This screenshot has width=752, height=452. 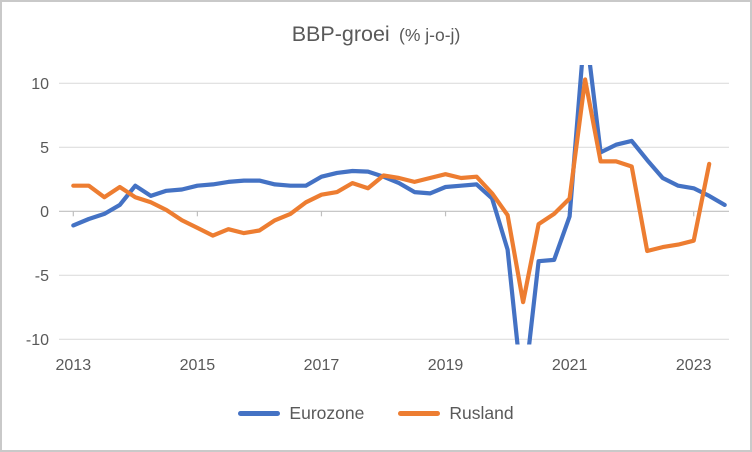 I want to click on legend-label-rusland: Rusland, so click(x=481, y=413).